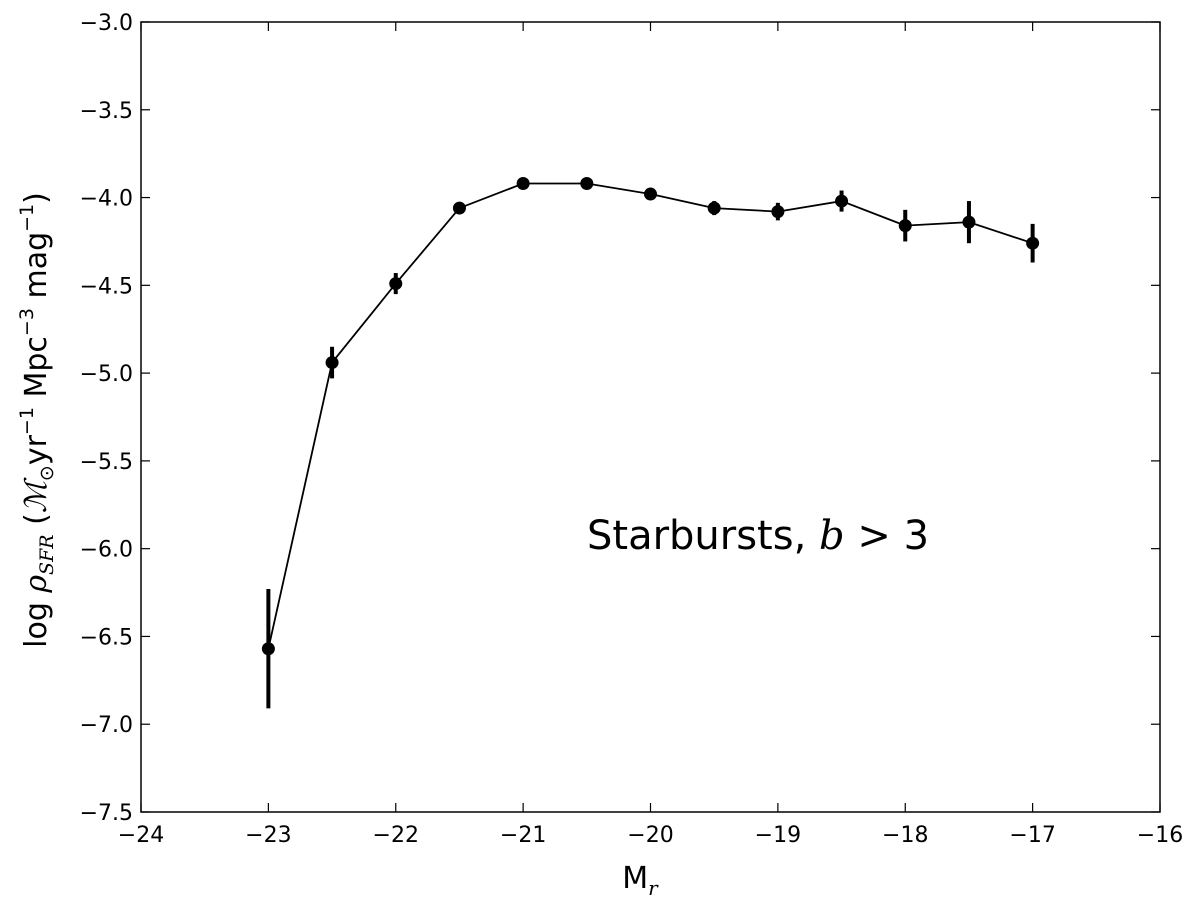 Image resolution: width=1200 pixels, height=904 pixels. I want to click on y-tick-label: −6.5, so click(106, 637).